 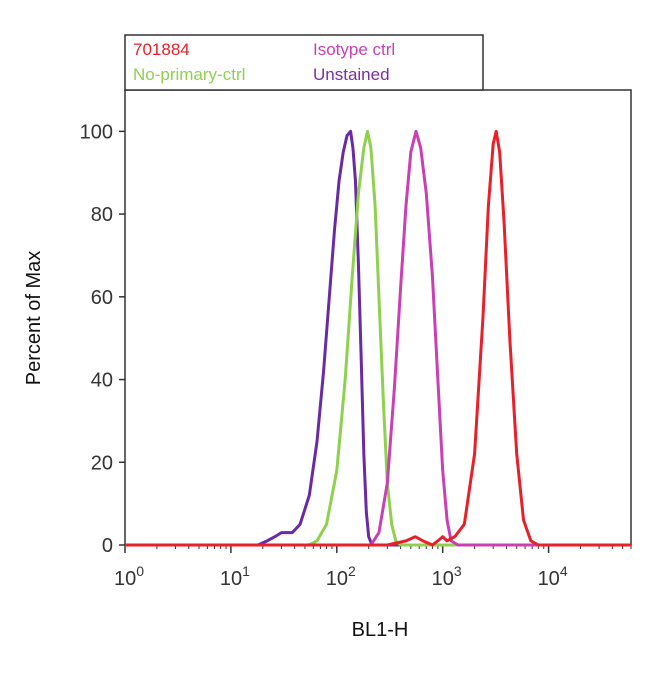 What do you see at coordinates (380, 630) in the screenshot?
I see `x-axis-title: BL1-H` at bounding box center [380, 630].